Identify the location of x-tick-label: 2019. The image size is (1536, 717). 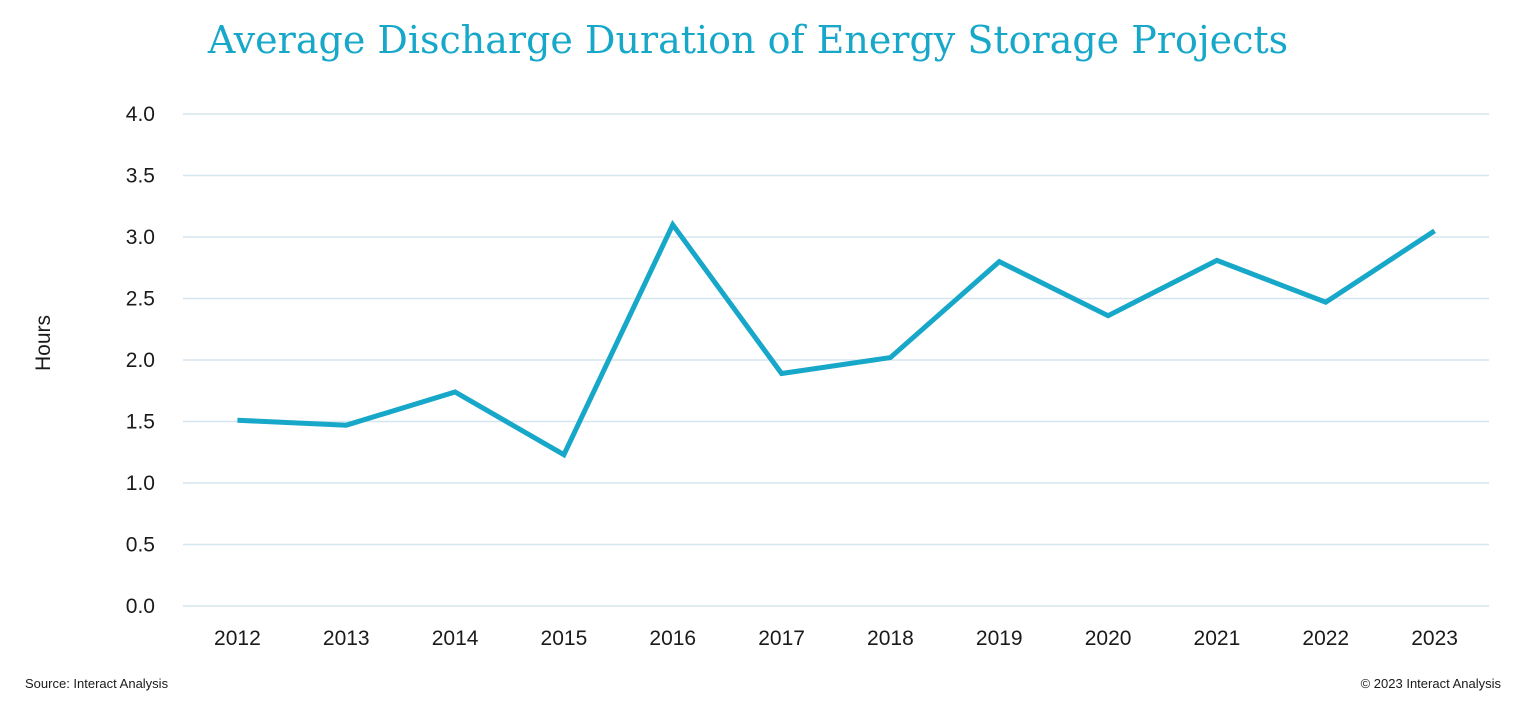
(999, 638).